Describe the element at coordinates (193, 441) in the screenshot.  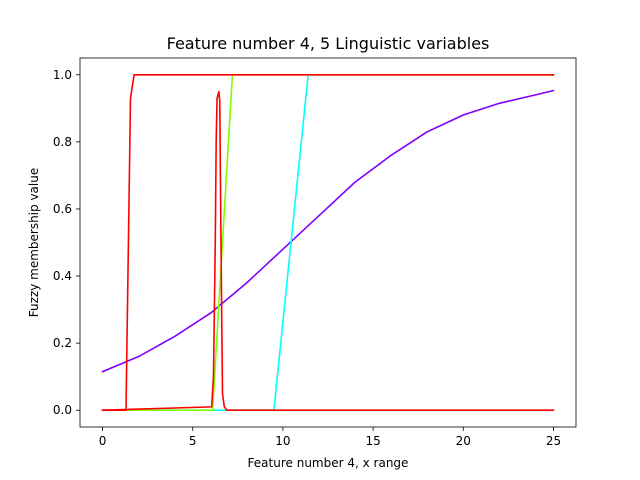
I see `x-tick-label: 5` at that location.